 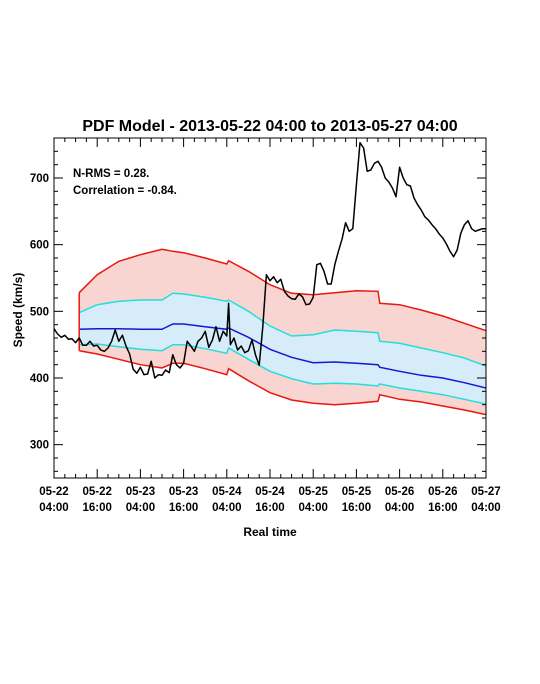 What do you see at coordinates (39, 179) in the screenshot?
I see `y-tick-label: 700` at bounding box center [39, 179].